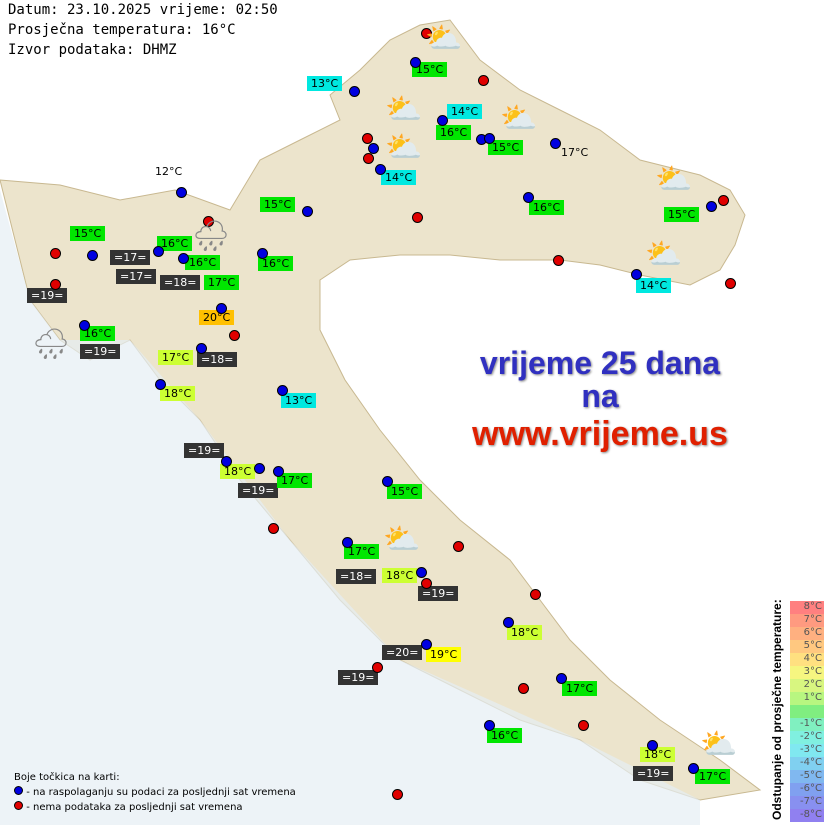 Image resolution: width=825 pixels, height=825 pixels. Describe the element at coordinates (18, 790) in the screenshot. I see `blue-dot-icon` at that location.